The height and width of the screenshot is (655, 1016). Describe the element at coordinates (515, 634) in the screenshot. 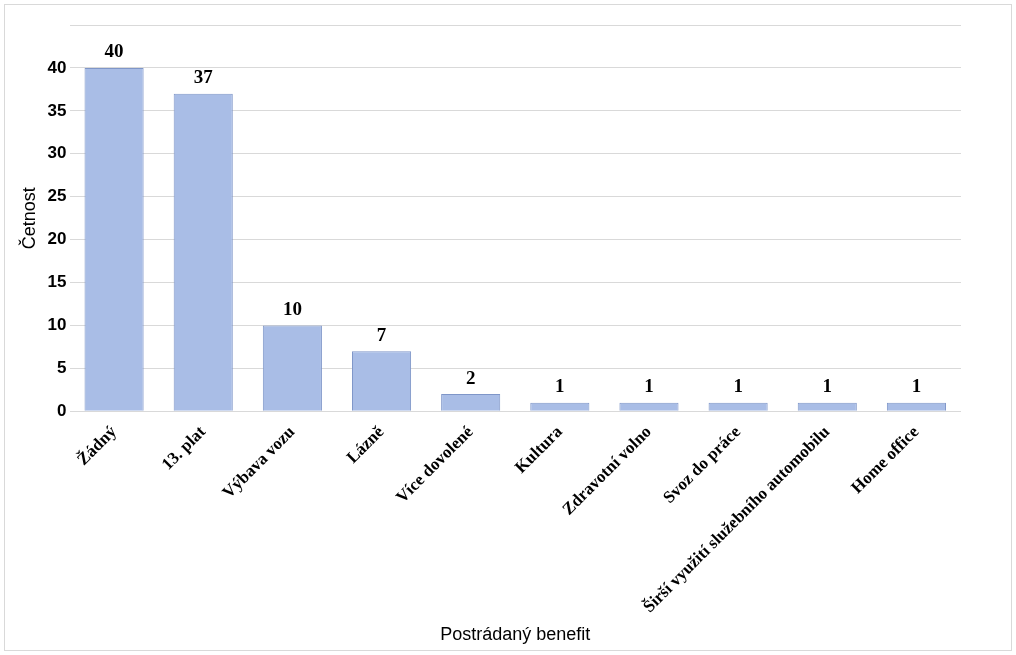

I see `x-axis-title: Postrádaný benefit` at that location.